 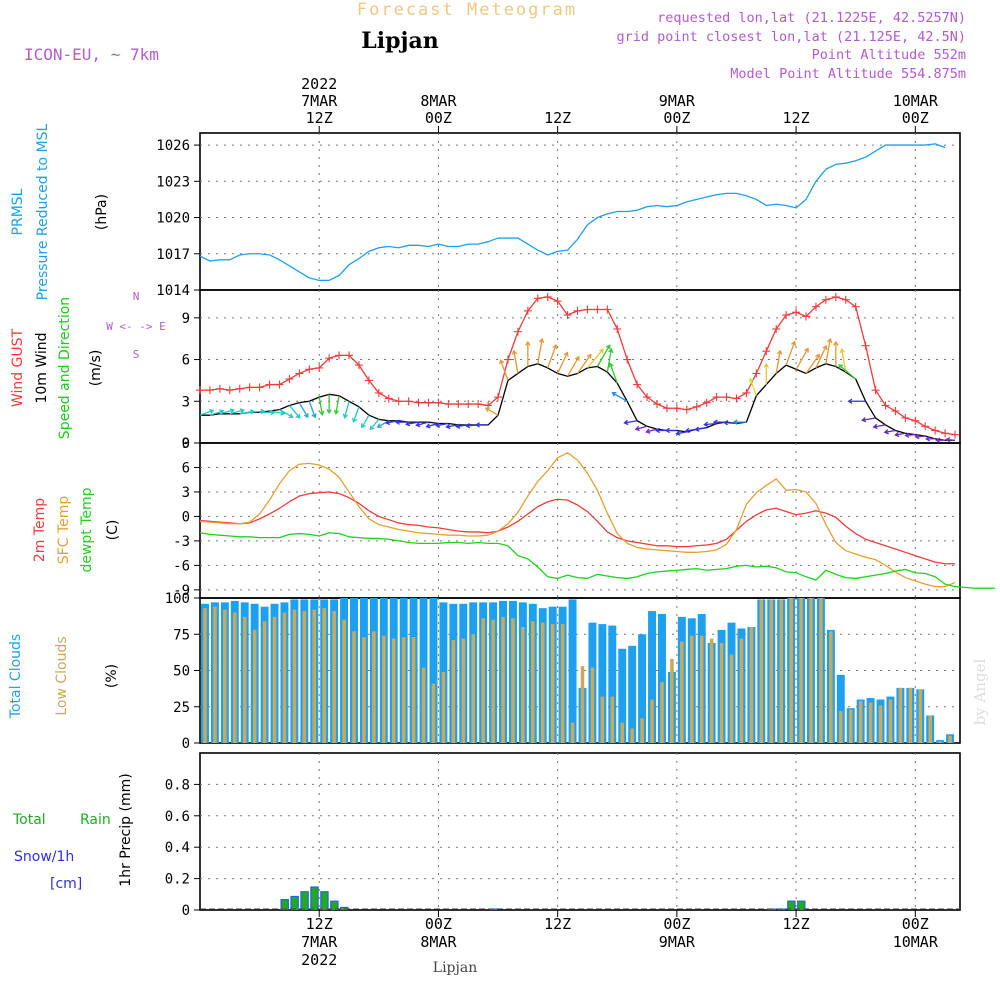 I want to click on pressure-ytick-label: 1020, so click(x=173, y=219).